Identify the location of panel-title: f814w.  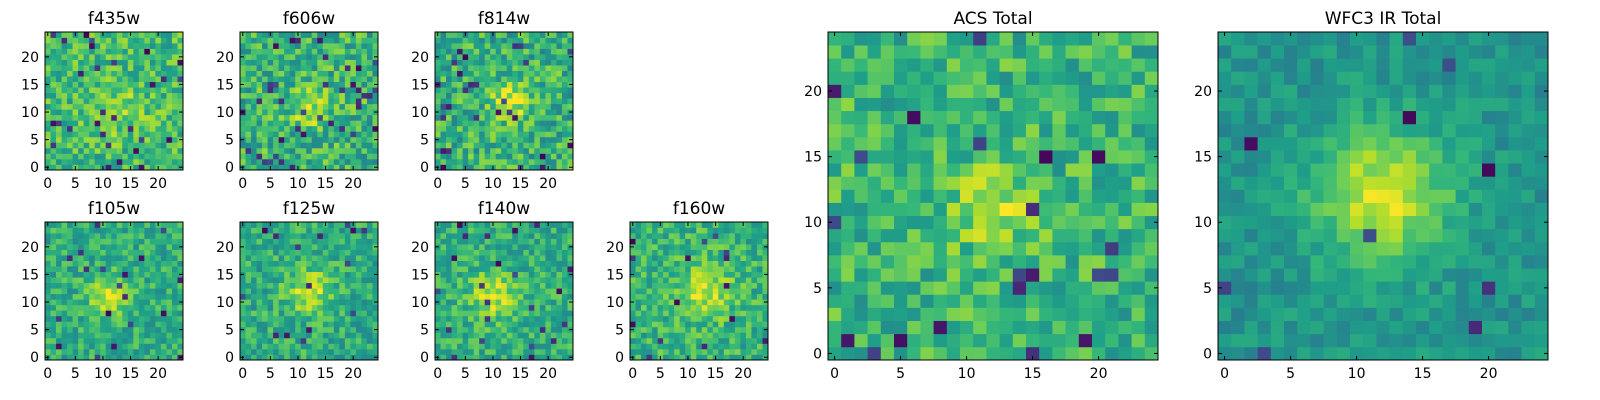
(504, 19).